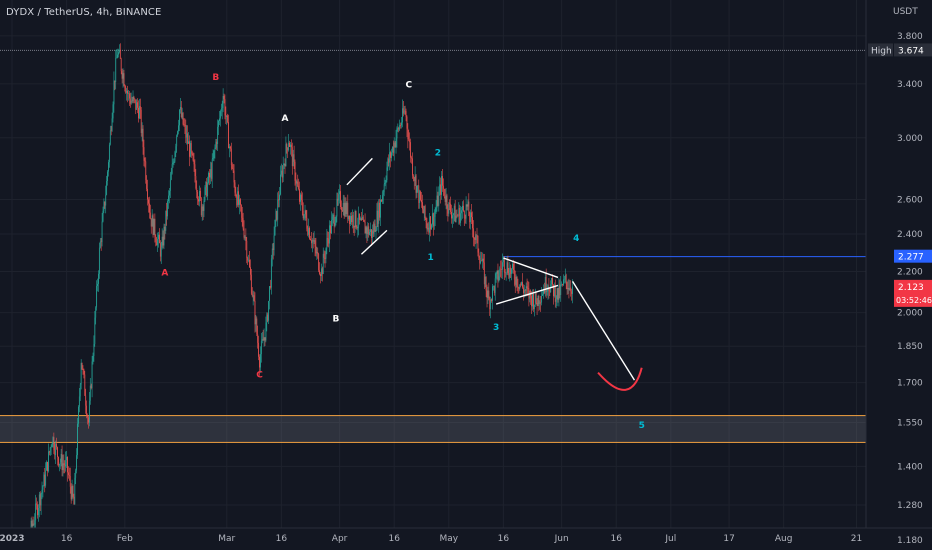 The image size is (932, 550). What do you see at coordinates (443, 429) in the screenshot?
I see `target-zone` at bounding box center [443, 429].